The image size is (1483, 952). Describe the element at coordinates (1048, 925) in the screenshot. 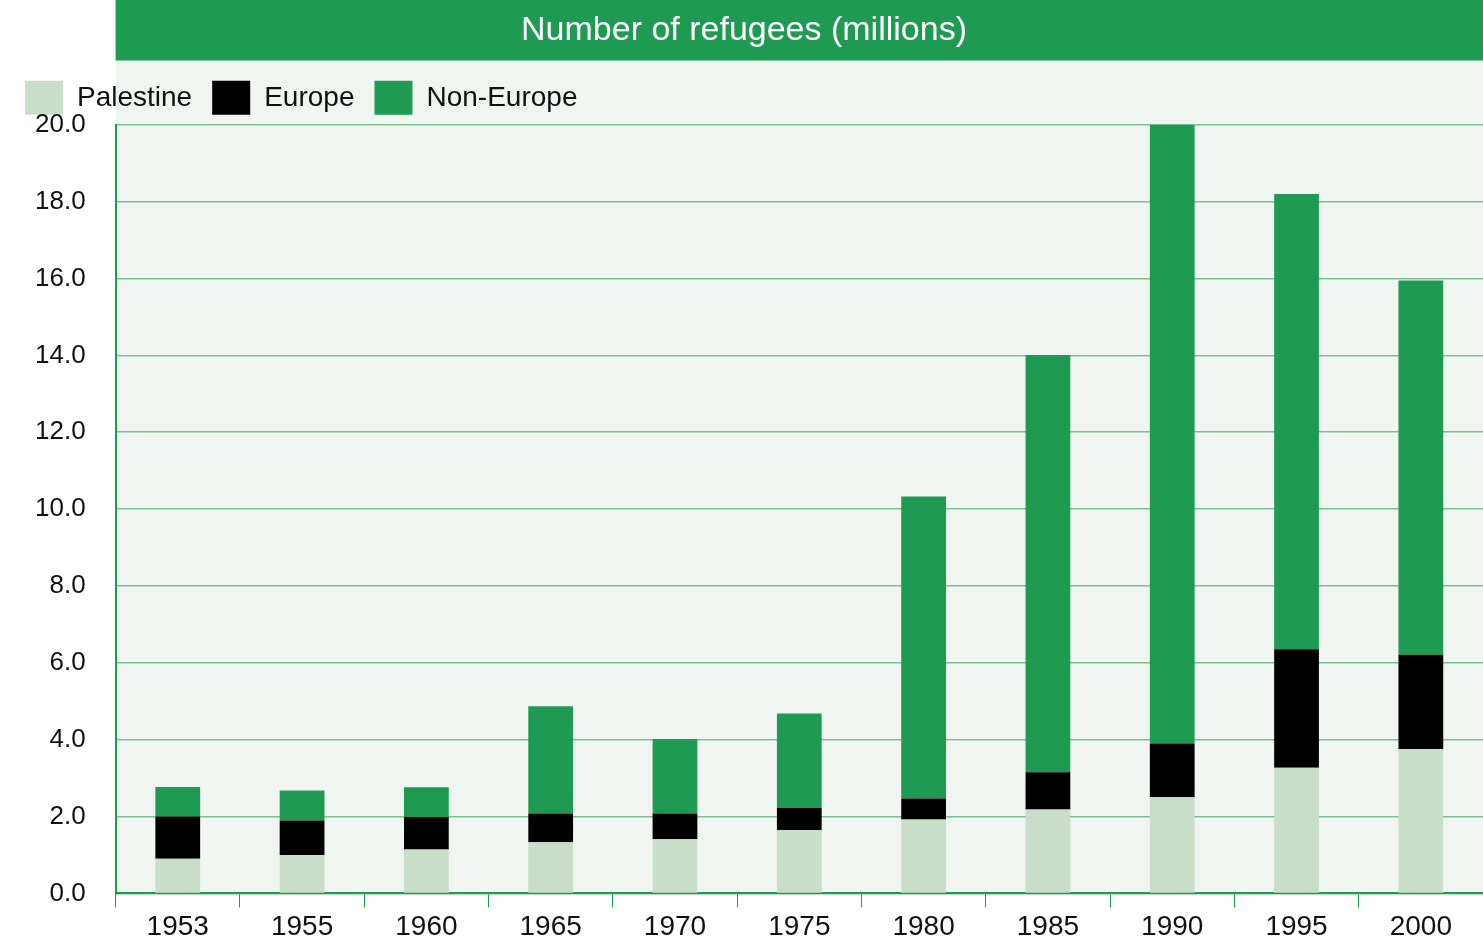

I see `x-tick-label: 1985` at that location.